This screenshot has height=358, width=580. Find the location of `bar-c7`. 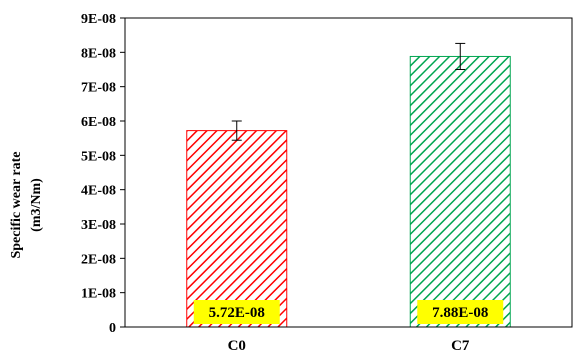

bar-c7 is located at coordinates (460, 191).